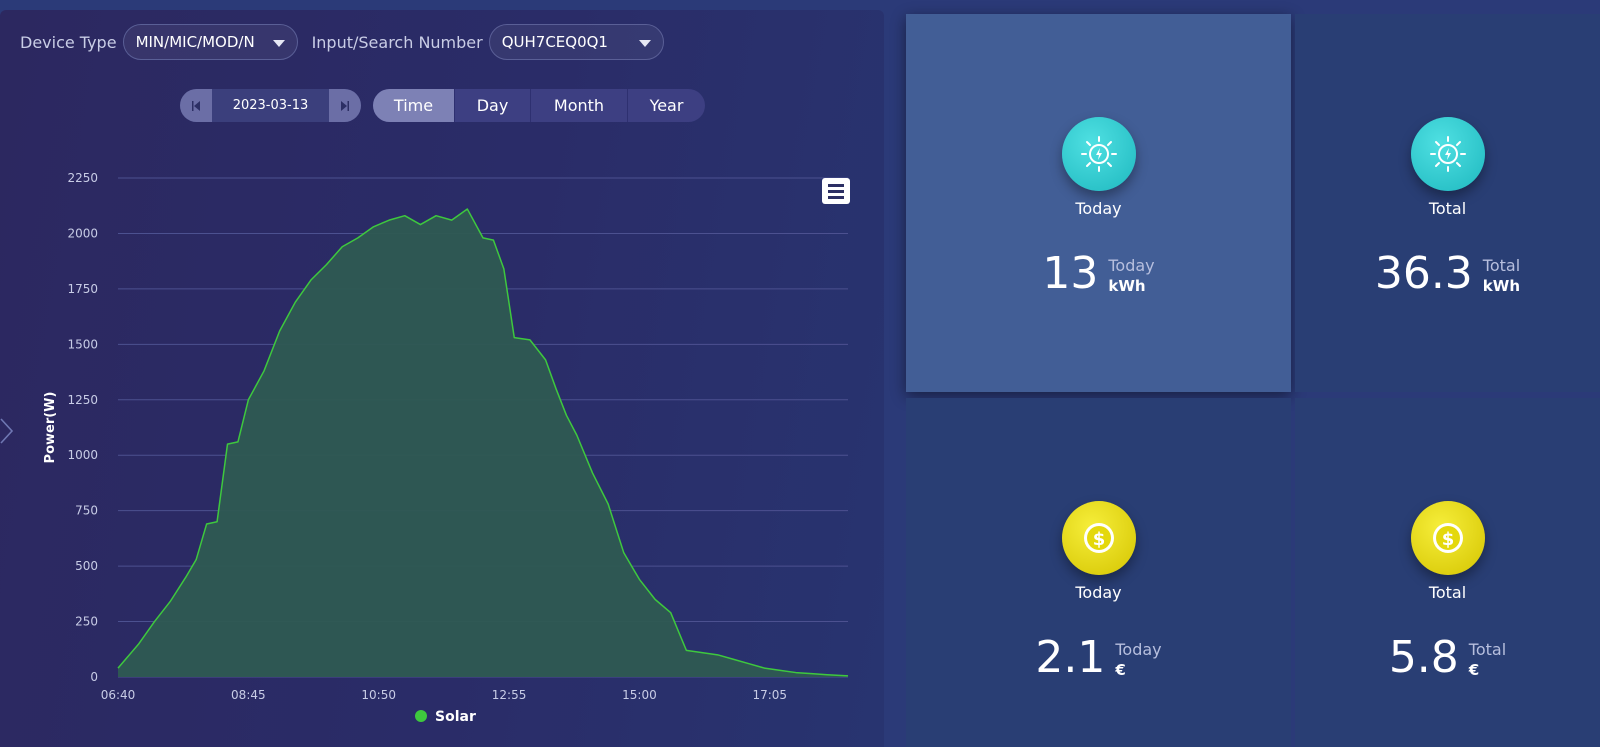  I want to click on today-energy-card: Today 13 Today kWh, so click(1098, 203).